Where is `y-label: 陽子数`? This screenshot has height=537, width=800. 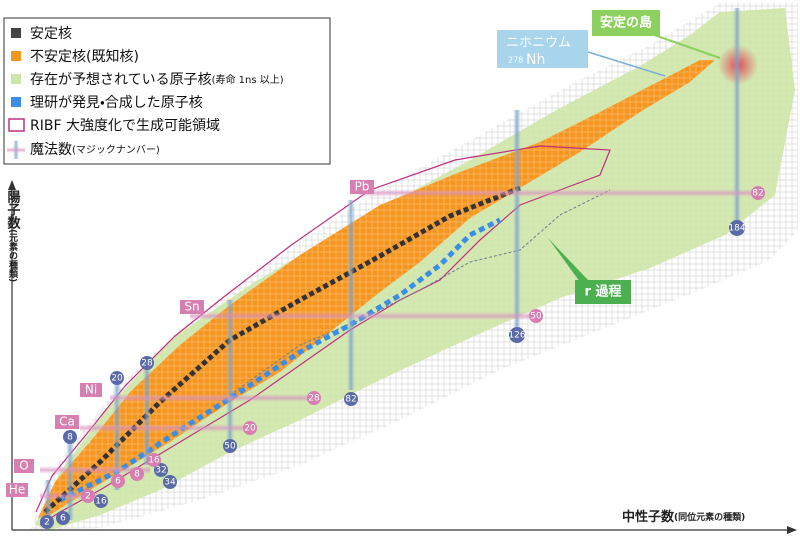
y-label: 陽子数 is located at coordinates (13, 209).